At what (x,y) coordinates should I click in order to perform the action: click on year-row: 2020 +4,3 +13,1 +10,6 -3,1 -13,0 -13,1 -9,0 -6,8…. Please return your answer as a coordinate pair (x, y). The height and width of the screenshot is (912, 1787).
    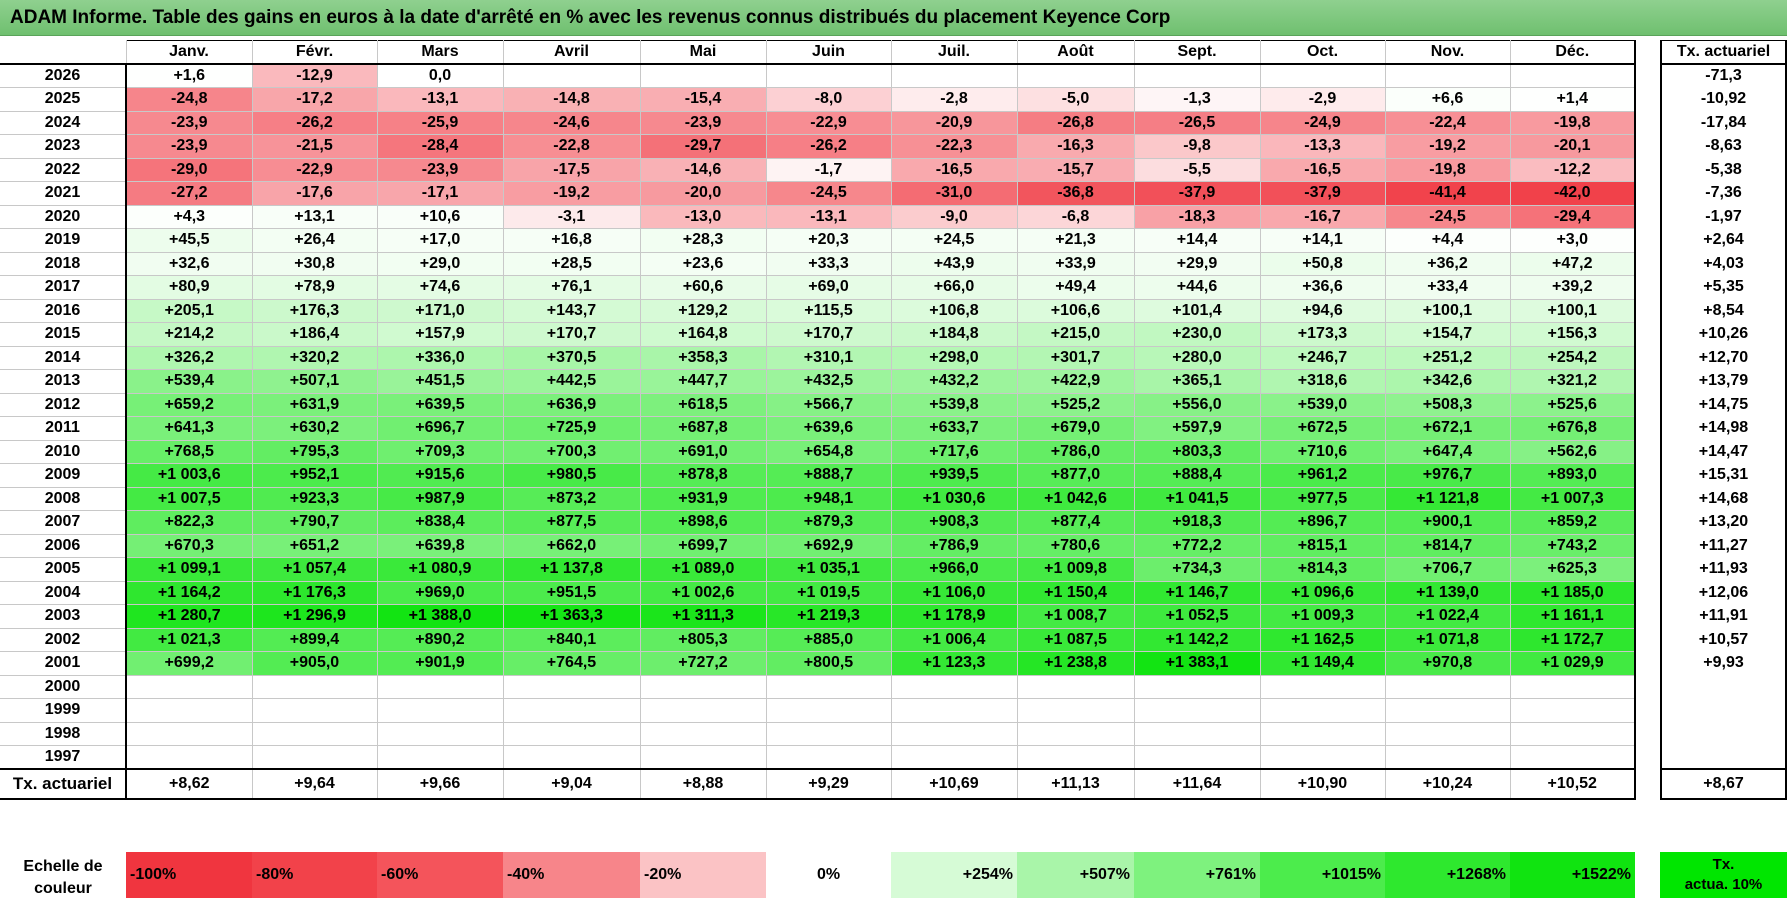
    Looking at the image, I should click on (818, 216).